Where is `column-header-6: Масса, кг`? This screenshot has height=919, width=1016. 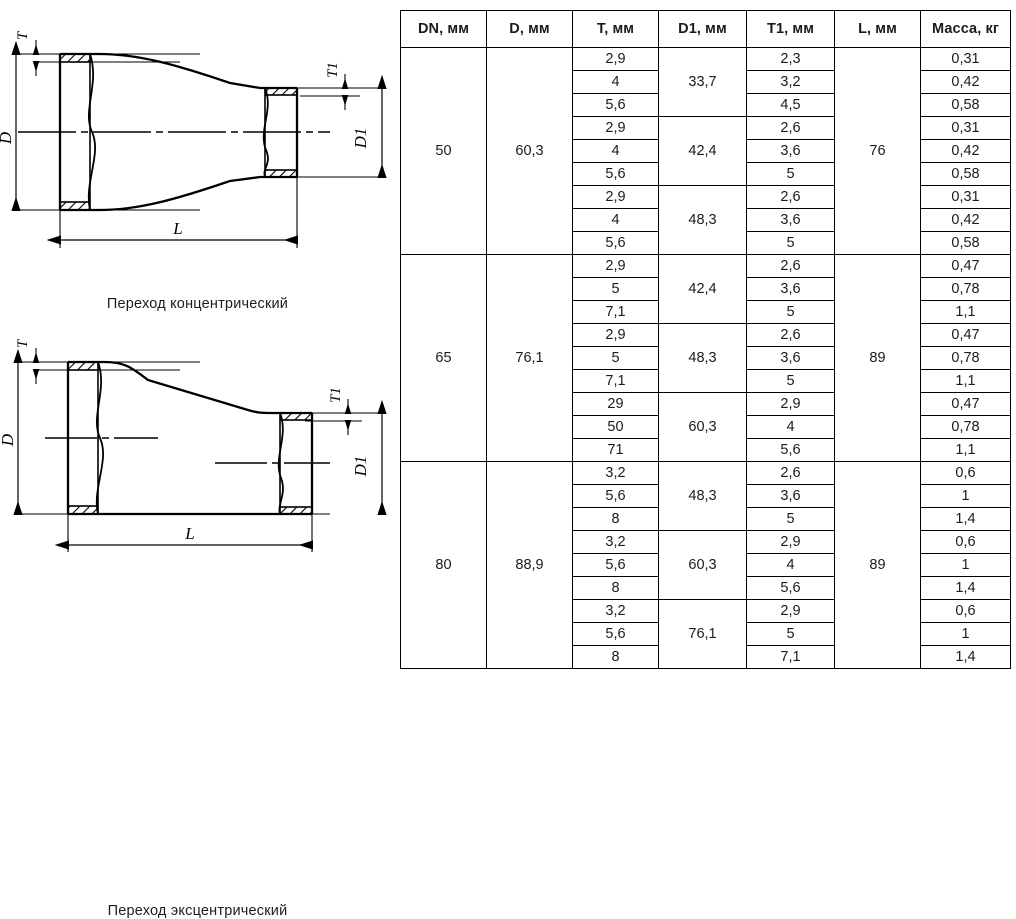
column-header-6: Масса, кг is located at coordinates (965, 29).